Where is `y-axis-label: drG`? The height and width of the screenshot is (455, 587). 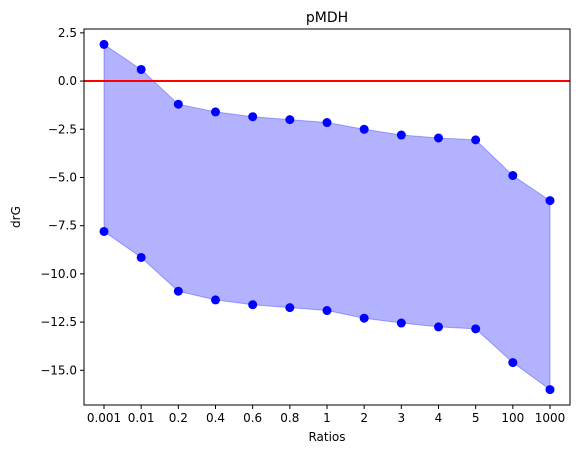 y-axis-label: drG is located at coordinates (16, 217).